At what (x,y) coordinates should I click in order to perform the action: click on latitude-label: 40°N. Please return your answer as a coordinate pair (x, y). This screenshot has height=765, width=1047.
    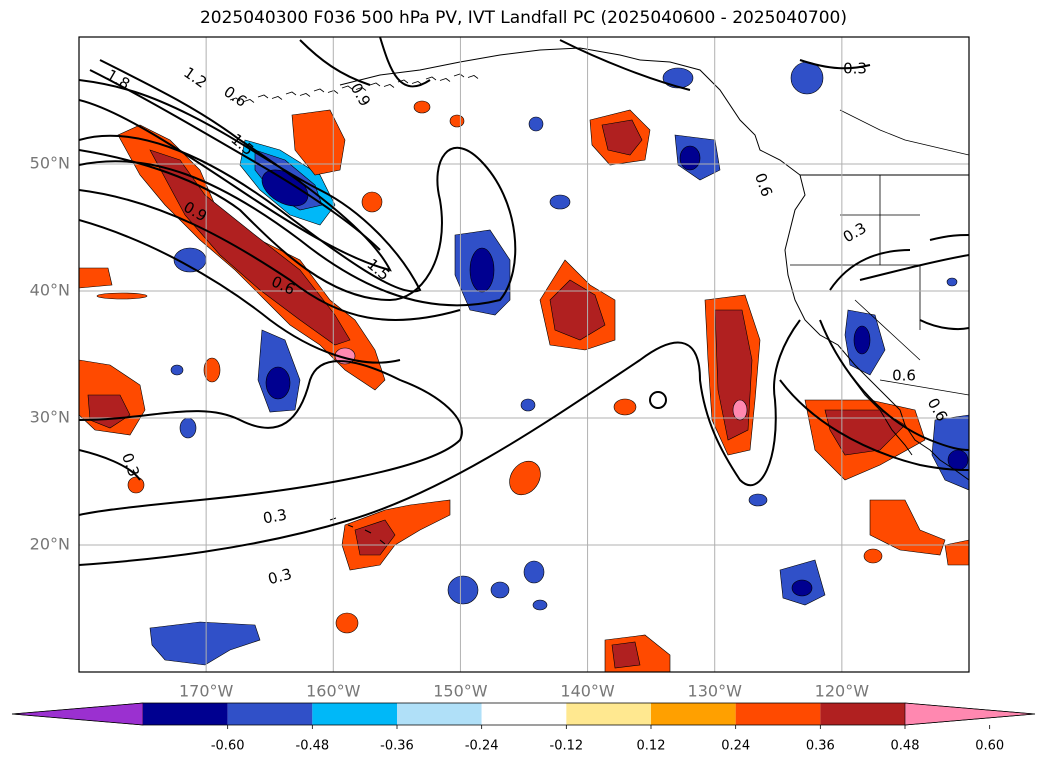
    Looking at the image, I should click on (50, 290).